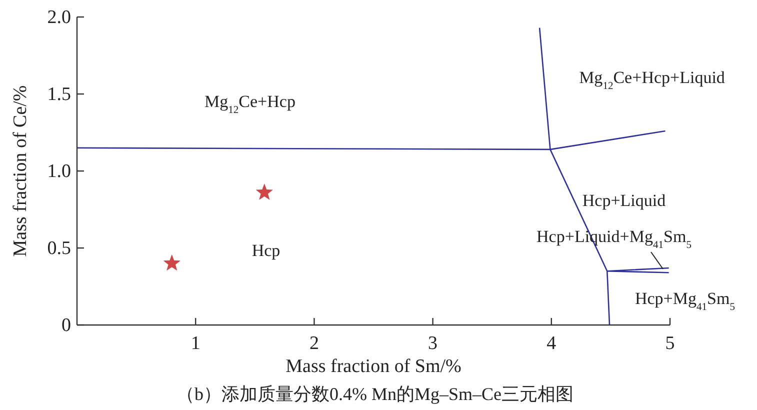  What do you see at coordinates (551, 343) in the screenshot?
I see `x-tick-label: 4` at bounding box center [551, 343].